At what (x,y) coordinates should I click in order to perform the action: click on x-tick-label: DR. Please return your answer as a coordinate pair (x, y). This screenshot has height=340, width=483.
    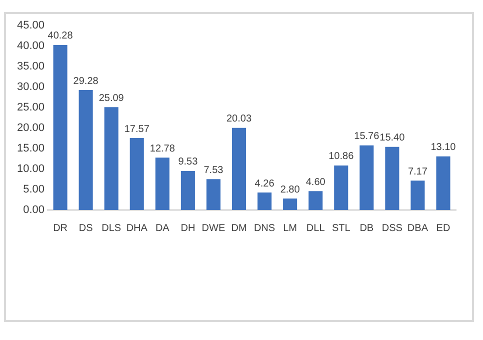
    Looking at the image, I should click on (60, 228).